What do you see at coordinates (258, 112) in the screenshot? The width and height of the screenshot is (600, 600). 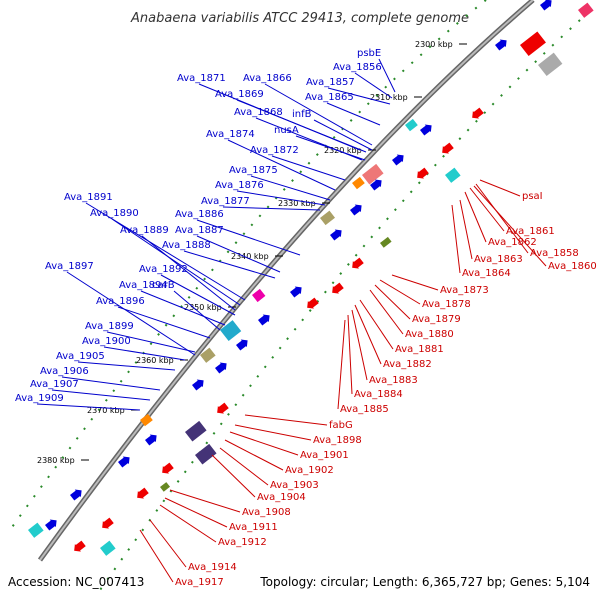 I see `gene-label-forward: Ava_1868` at bounding box center [258, 112].